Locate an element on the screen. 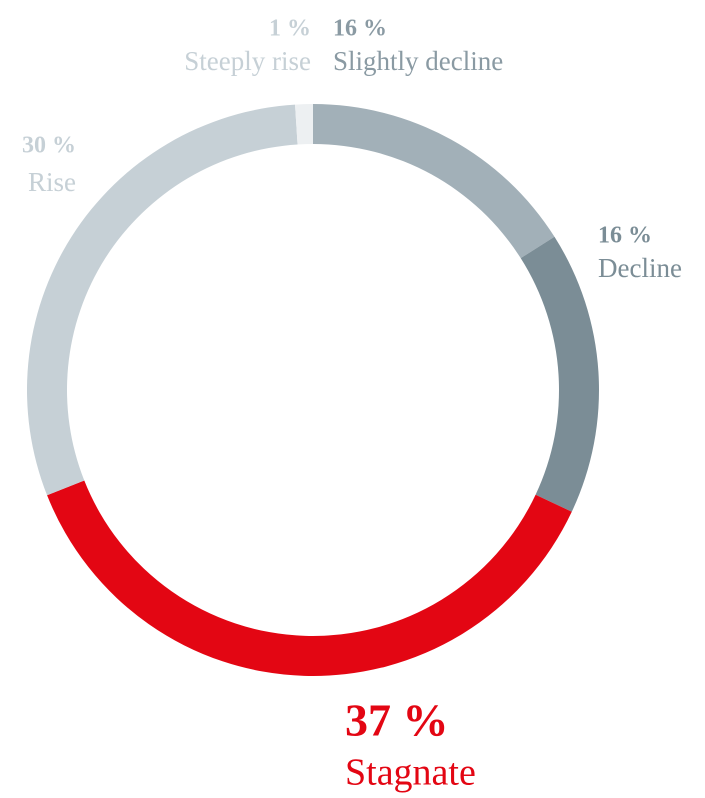  value-label: 30 % is located at coordinates (49, 146).